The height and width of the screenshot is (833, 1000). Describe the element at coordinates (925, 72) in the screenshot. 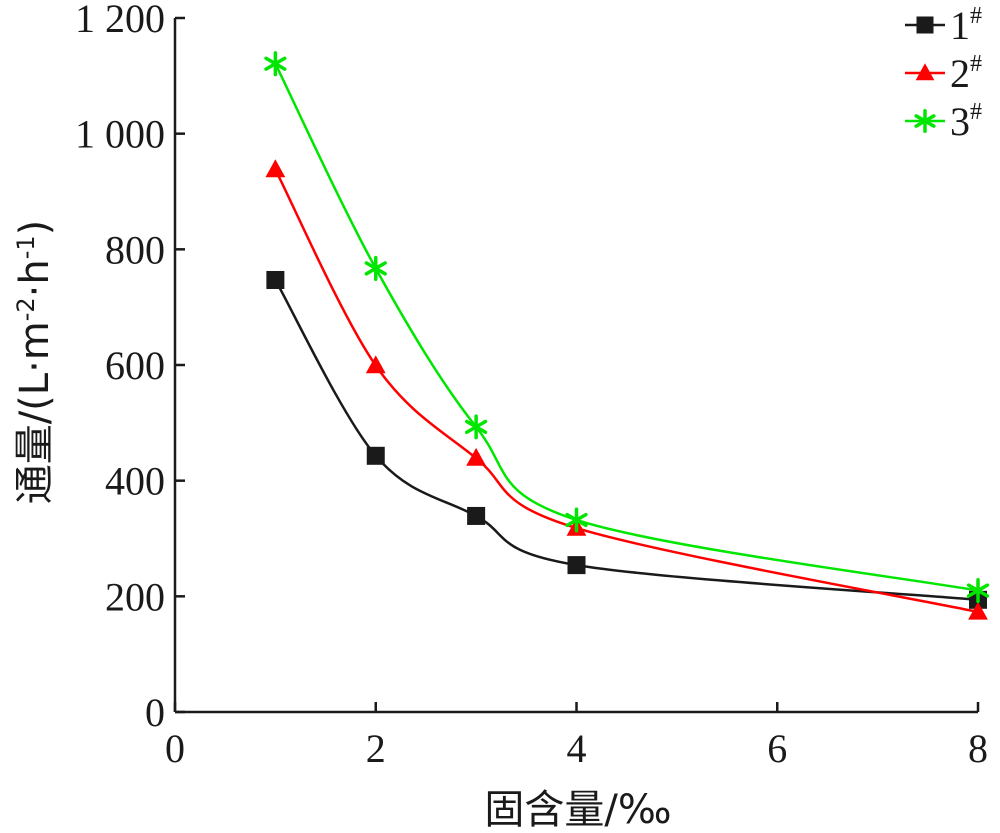

I see `legend-marker-triangle` at that location.